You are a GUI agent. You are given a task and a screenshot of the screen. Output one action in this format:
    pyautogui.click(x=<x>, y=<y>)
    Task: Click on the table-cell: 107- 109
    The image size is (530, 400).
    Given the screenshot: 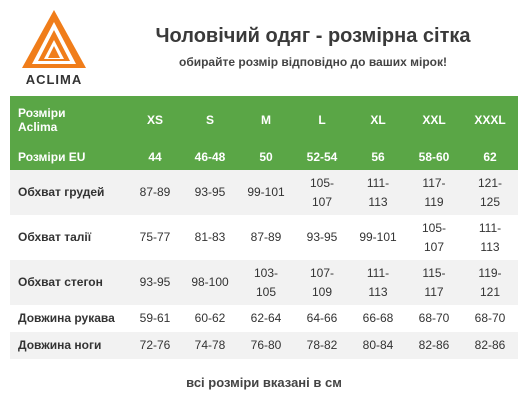 What is the action you would take?
    pyautogui.click(x=322, y=282)
    